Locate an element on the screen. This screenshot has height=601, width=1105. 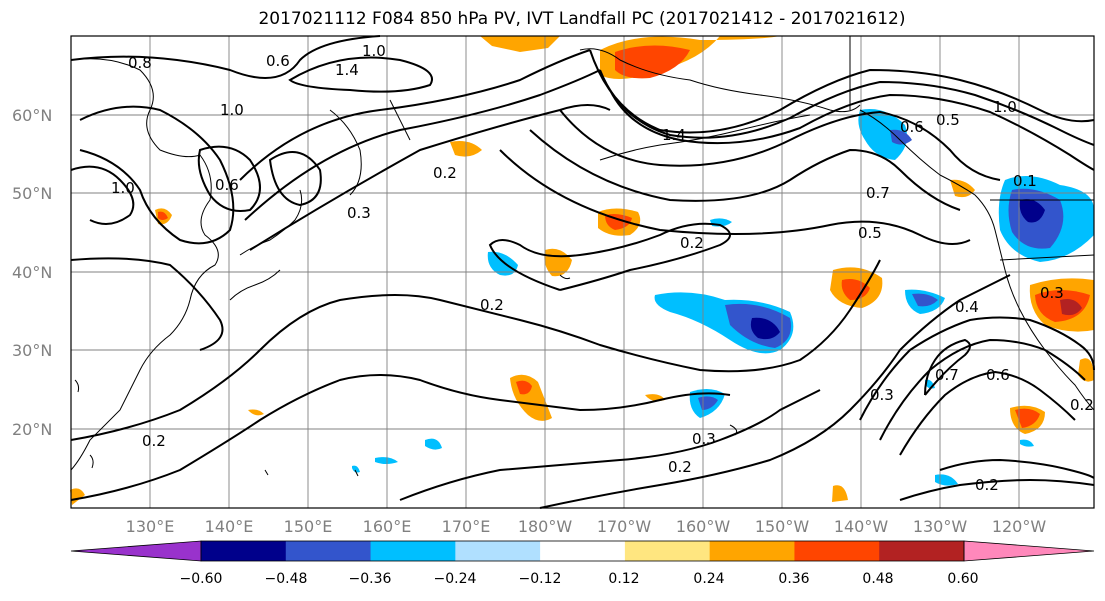
latitude-labels: 60°N 50°N 40°N 30°N 20°N is located at coordinates (32, 272).